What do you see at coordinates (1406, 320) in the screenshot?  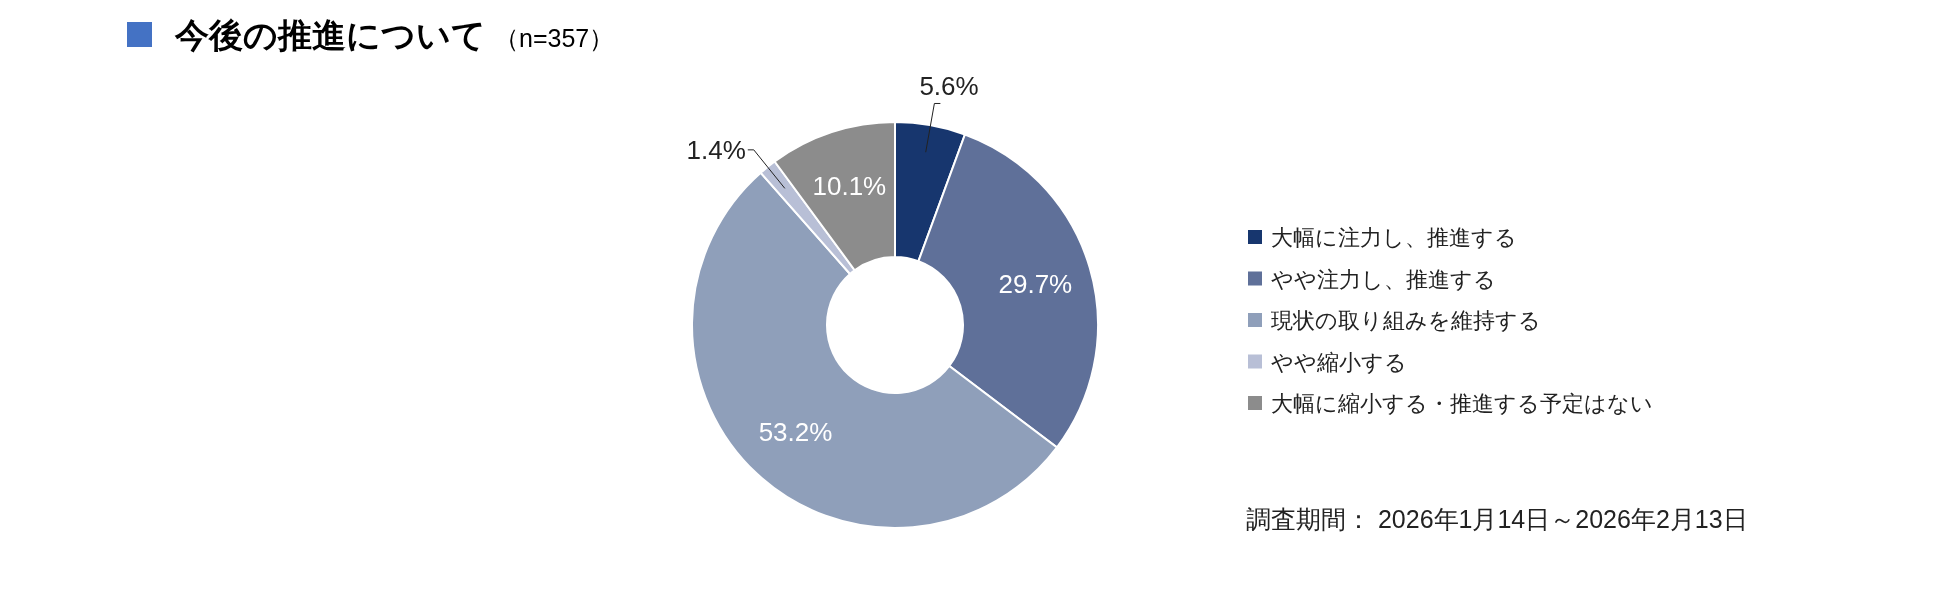 I see `legend-label: 現状の取り組みを維持する` at bounding box center [1406, 320].